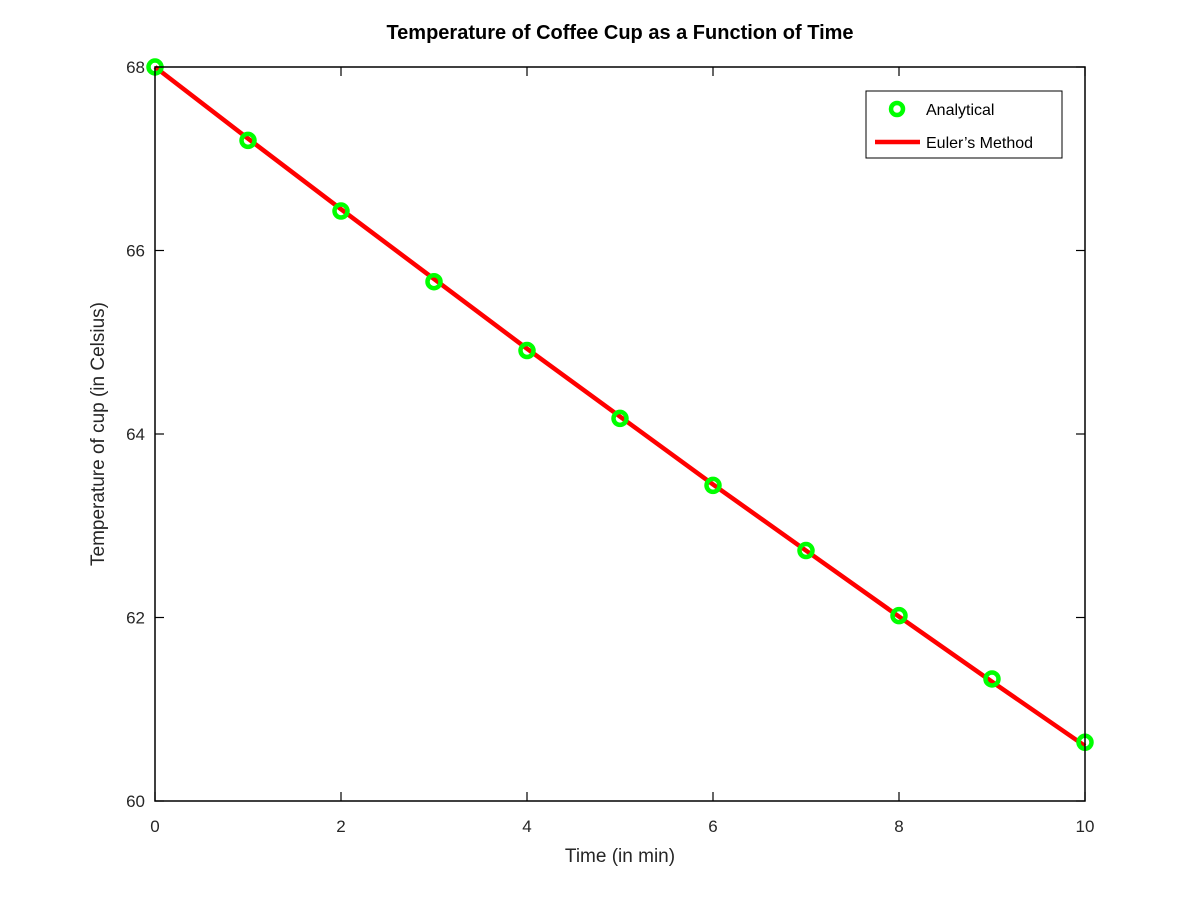 The width and height of the screenshot is (1200, 900). Describe the element at coordinates (1085, 826) in the screenshot. I see `x-tick-label: 10` at that location.